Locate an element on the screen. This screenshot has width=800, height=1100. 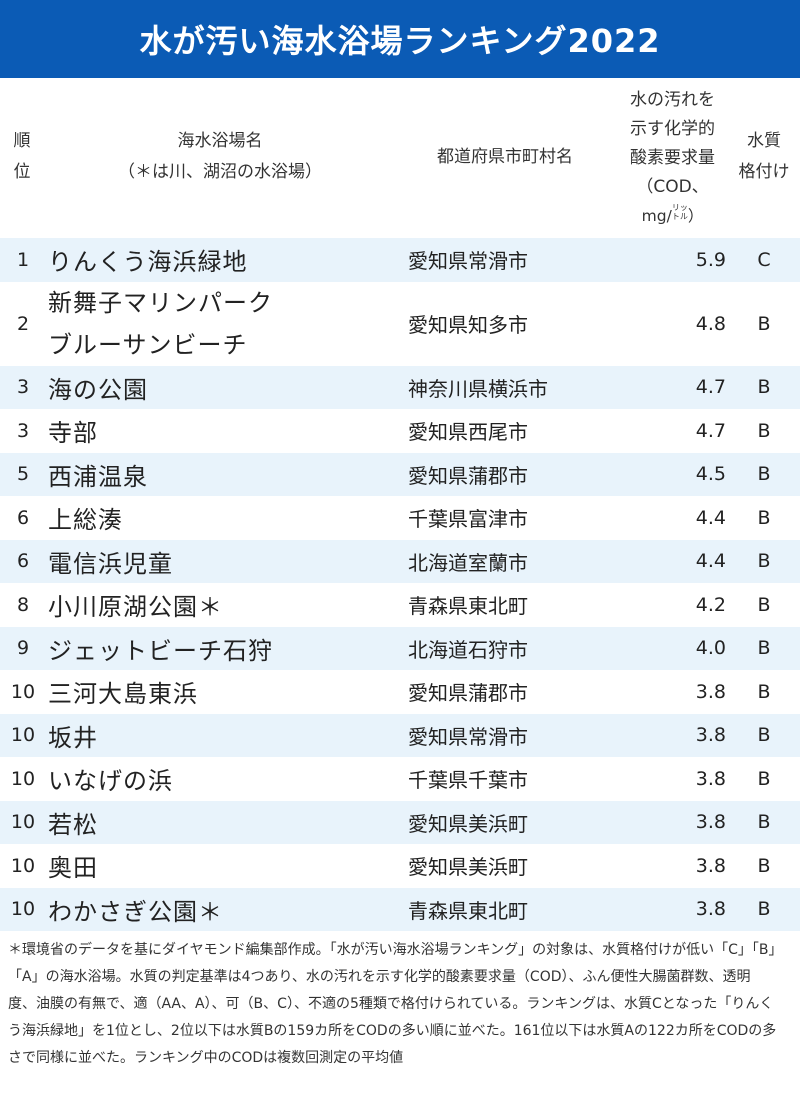
beach-name-line: 海の公園 is located at coordinates (98, 389).